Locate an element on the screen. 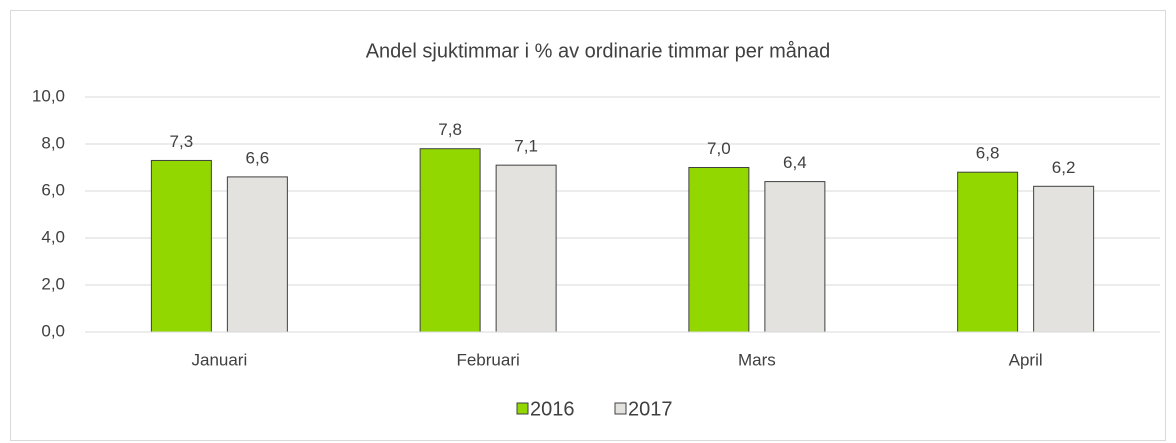 This screenshot has height=443, width=1176. data-label: 7,1 is located at coordinates (526, 146).